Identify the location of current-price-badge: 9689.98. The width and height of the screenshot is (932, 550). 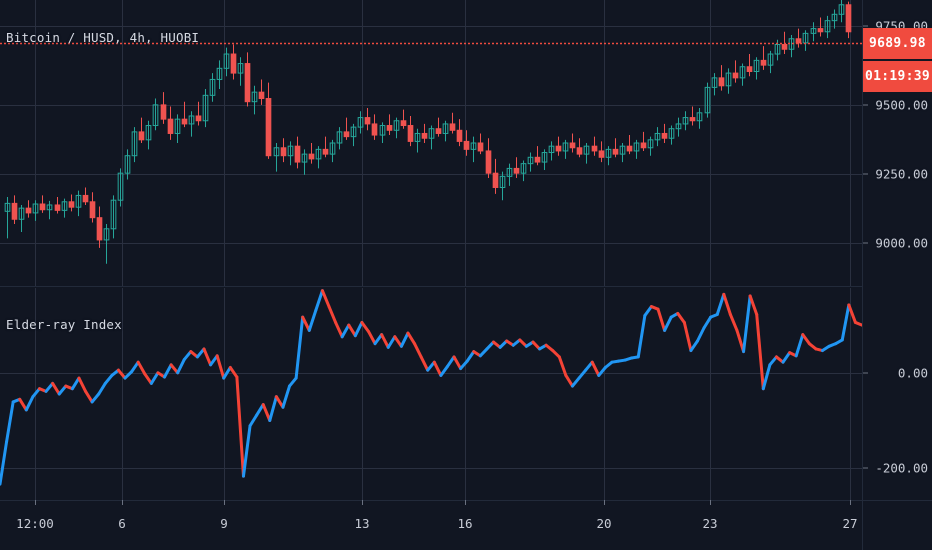
(897, 43).